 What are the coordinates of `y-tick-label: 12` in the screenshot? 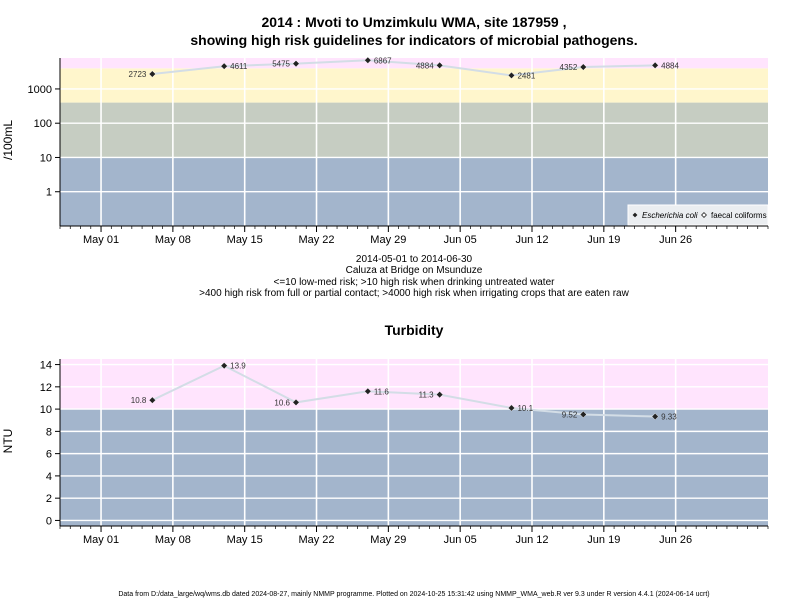 It's located at (46, 388).